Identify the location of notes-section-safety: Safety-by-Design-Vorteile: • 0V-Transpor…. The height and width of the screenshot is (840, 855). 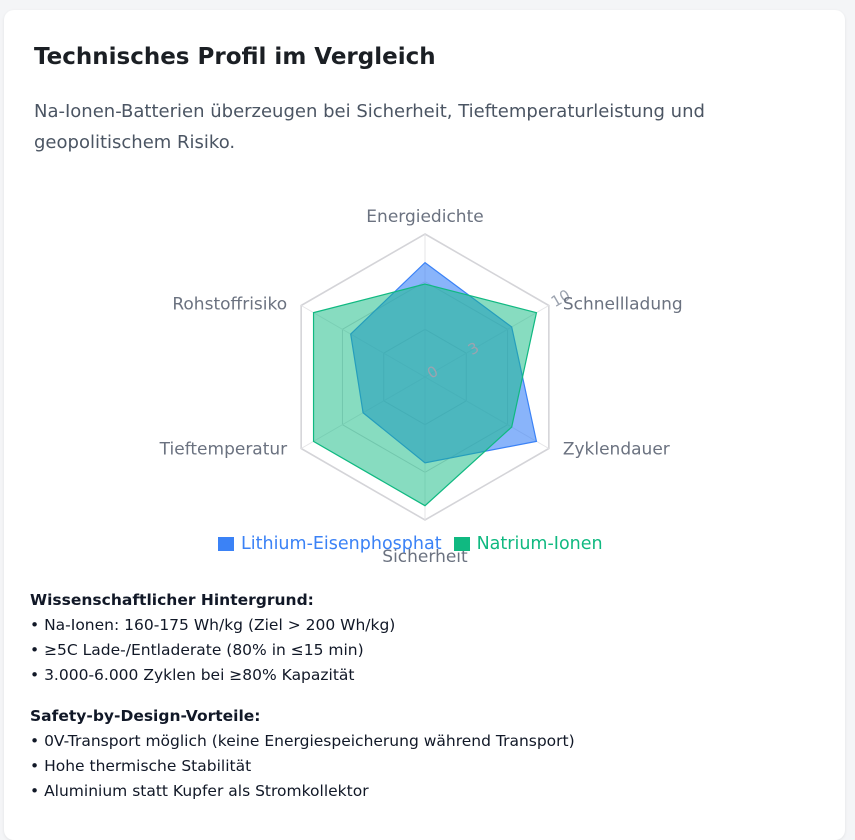
(302, 754).